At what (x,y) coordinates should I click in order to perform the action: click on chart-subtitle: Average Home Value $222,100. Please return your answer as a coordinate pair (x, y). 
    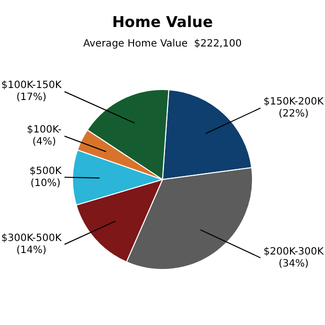
    Looking at the image, I should click on (162, 44).